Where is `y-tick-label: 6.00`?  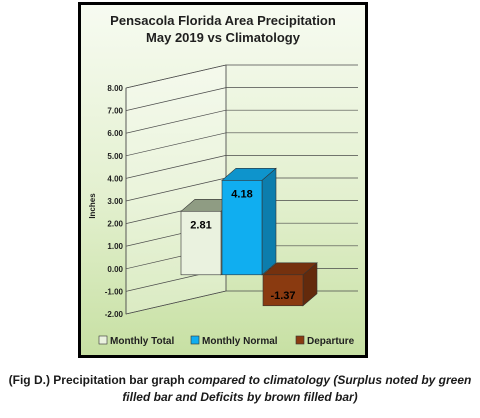
y-tick-label: 6.00 is located at coordinates (115, 133).